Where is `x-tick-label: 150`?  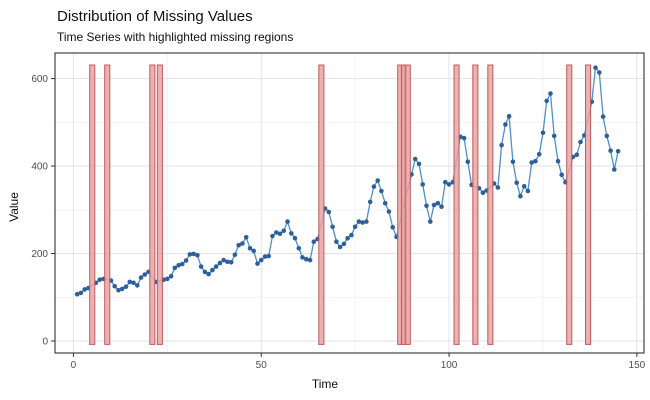 x-tick-label: 150 is located at coordinates (637, 365).